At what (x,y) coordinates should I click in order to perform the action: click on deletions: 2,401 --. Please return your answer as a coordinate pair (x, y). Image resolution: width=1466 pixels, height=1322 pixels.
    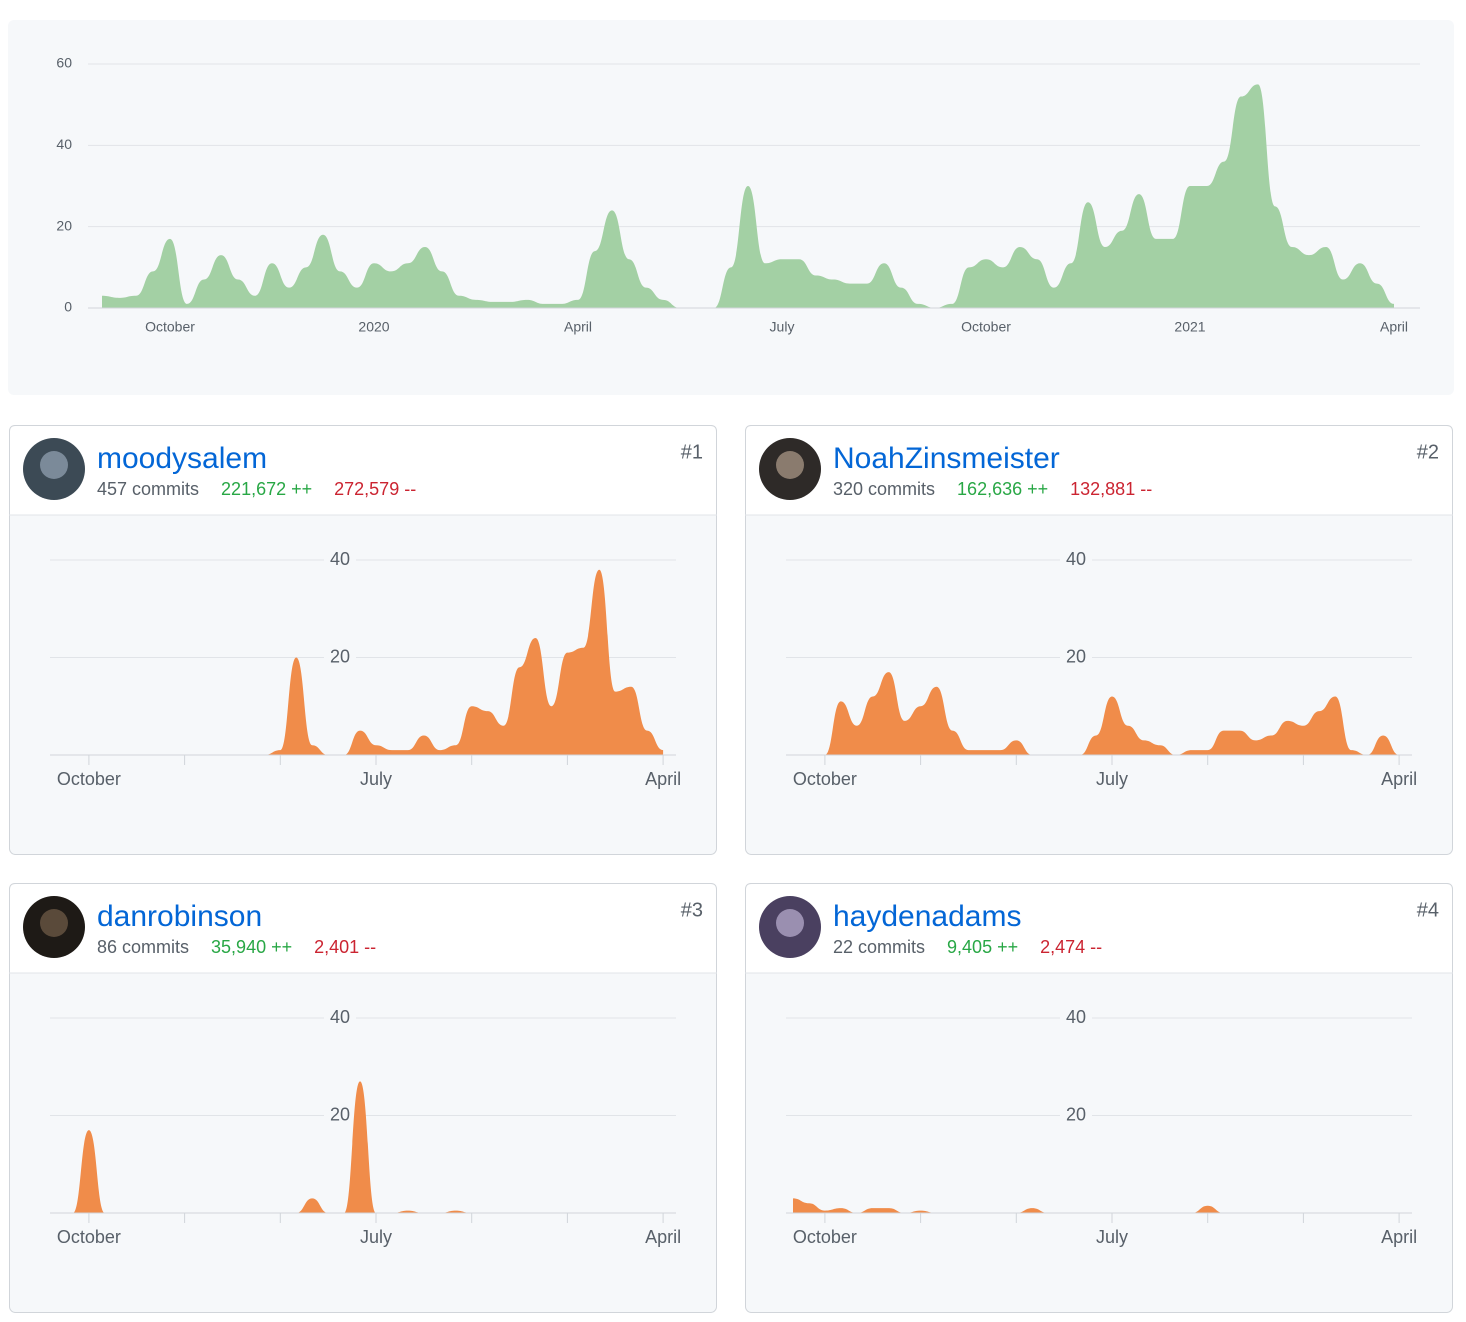
    Looking at the image, I should click on (345, 947).